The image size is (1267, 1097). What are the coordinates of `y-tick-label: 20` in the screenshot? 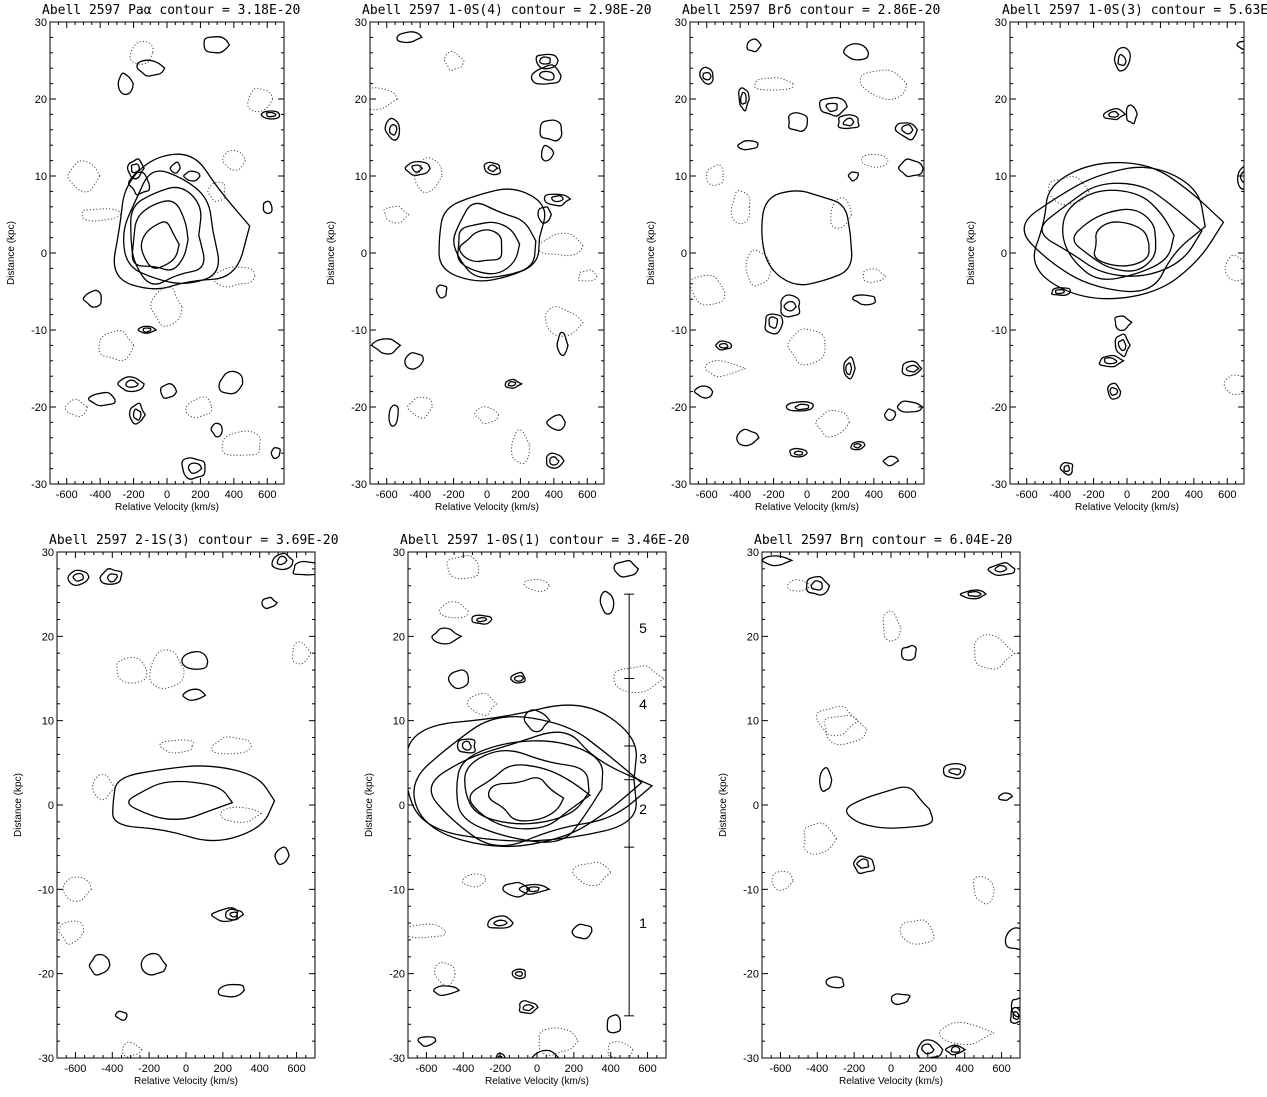 It's located at (1001, 100).